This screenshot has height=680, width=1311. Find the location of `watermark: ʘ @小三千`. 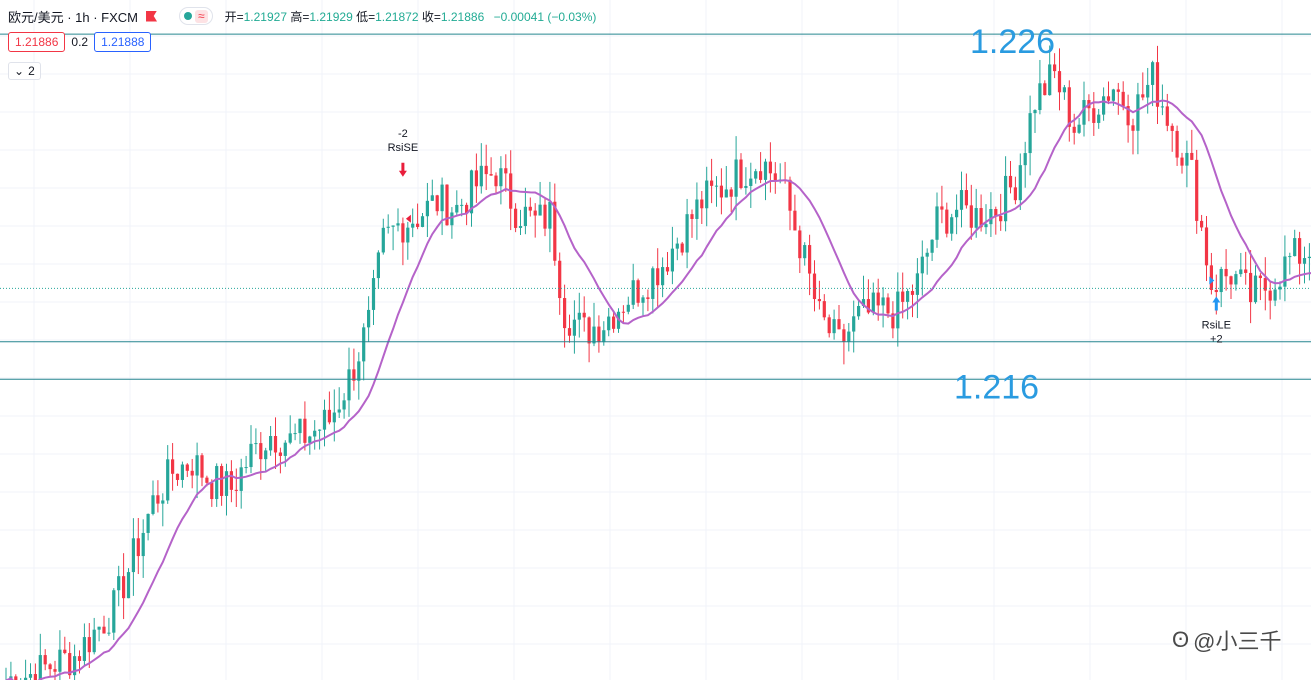

watermark: ʘ @小三千 is located at coordinates (1226, 640).